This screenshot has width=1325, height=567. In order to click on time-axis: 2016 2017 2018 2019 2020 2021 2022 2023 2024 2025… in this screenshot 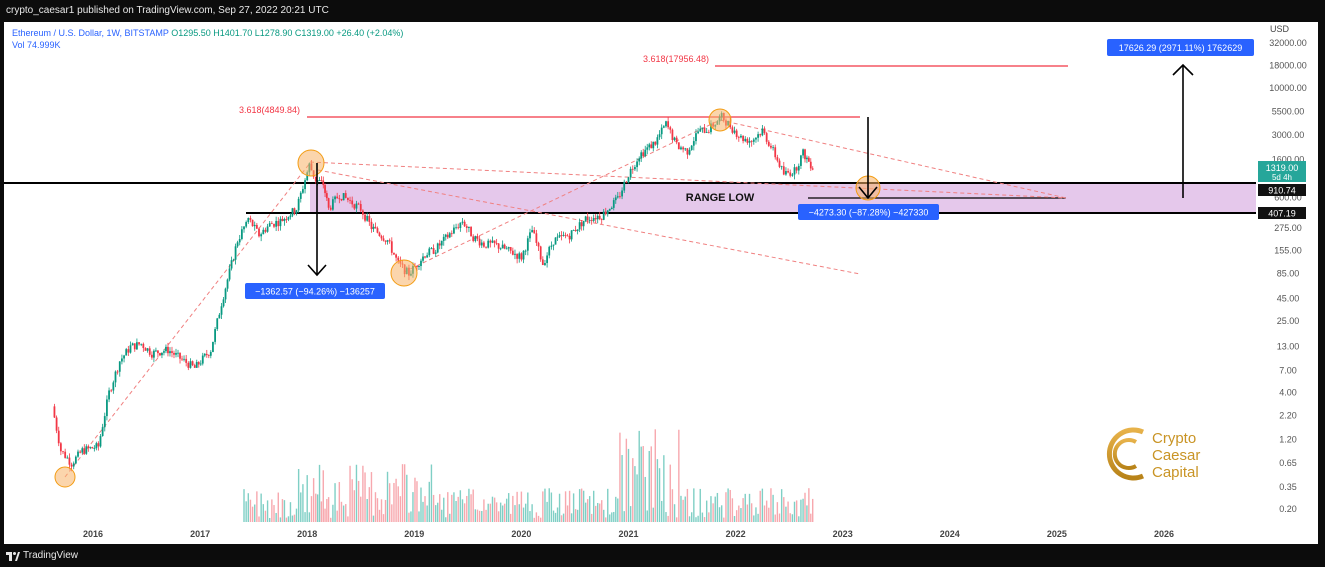, I will do `click(628, 534)`.